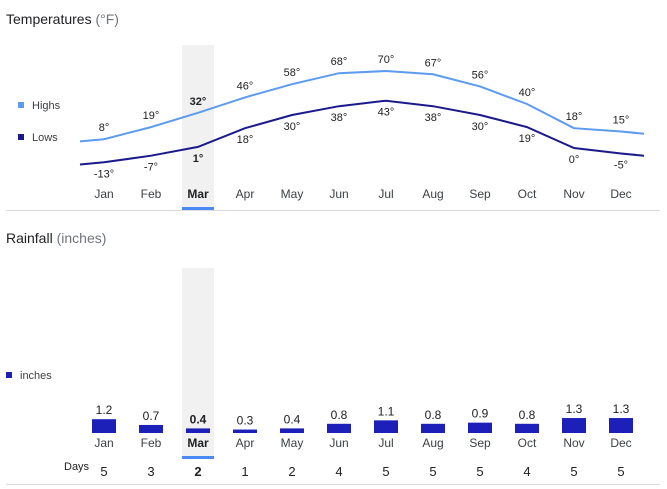  I want to click on rainfall-data-label: 1.1, so click(386, 411).